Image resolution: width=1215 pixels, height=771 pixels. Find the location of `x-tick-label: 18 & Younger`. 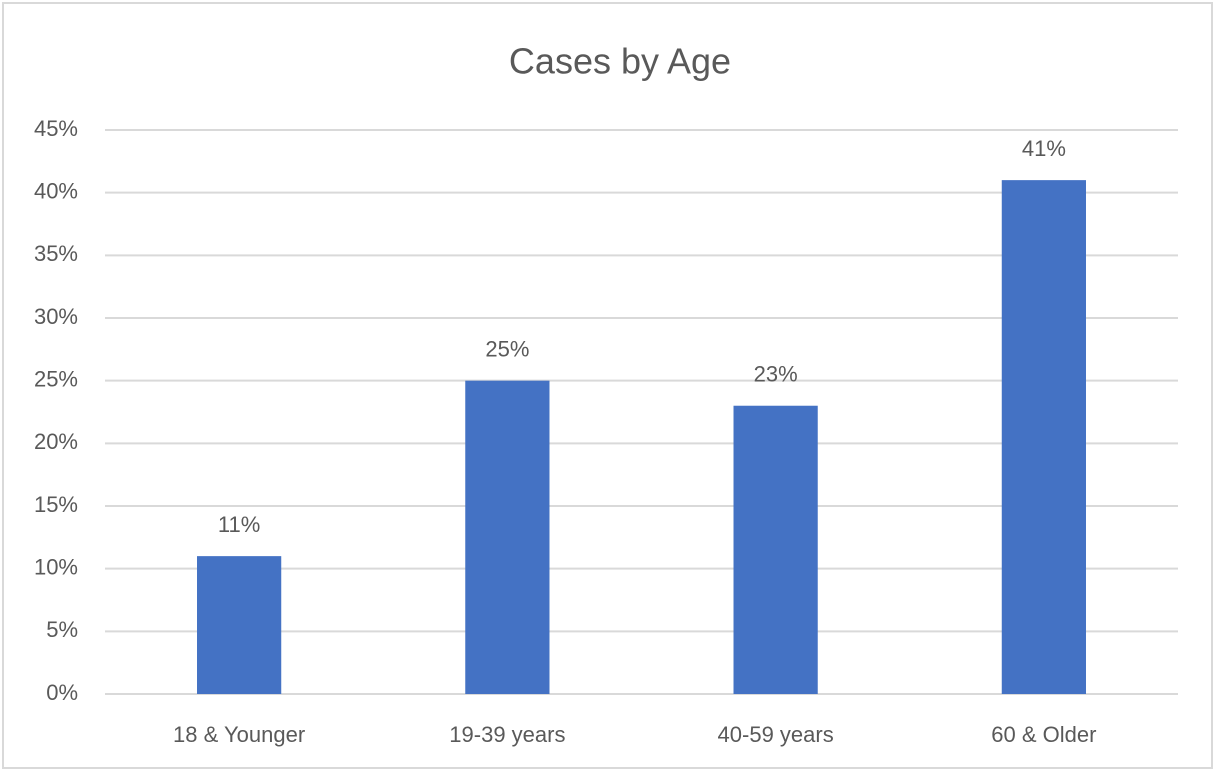

x-tick-label: 18 & Younger is located at coordinates (239, 734).